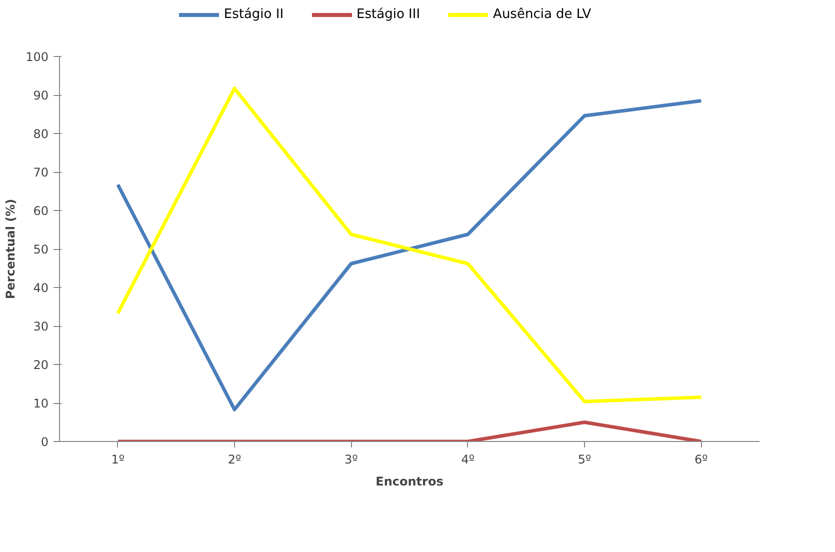  Describe the element at coordinates (37, 57) in the screenshot. I see `y-tick-label: 100` at that location.